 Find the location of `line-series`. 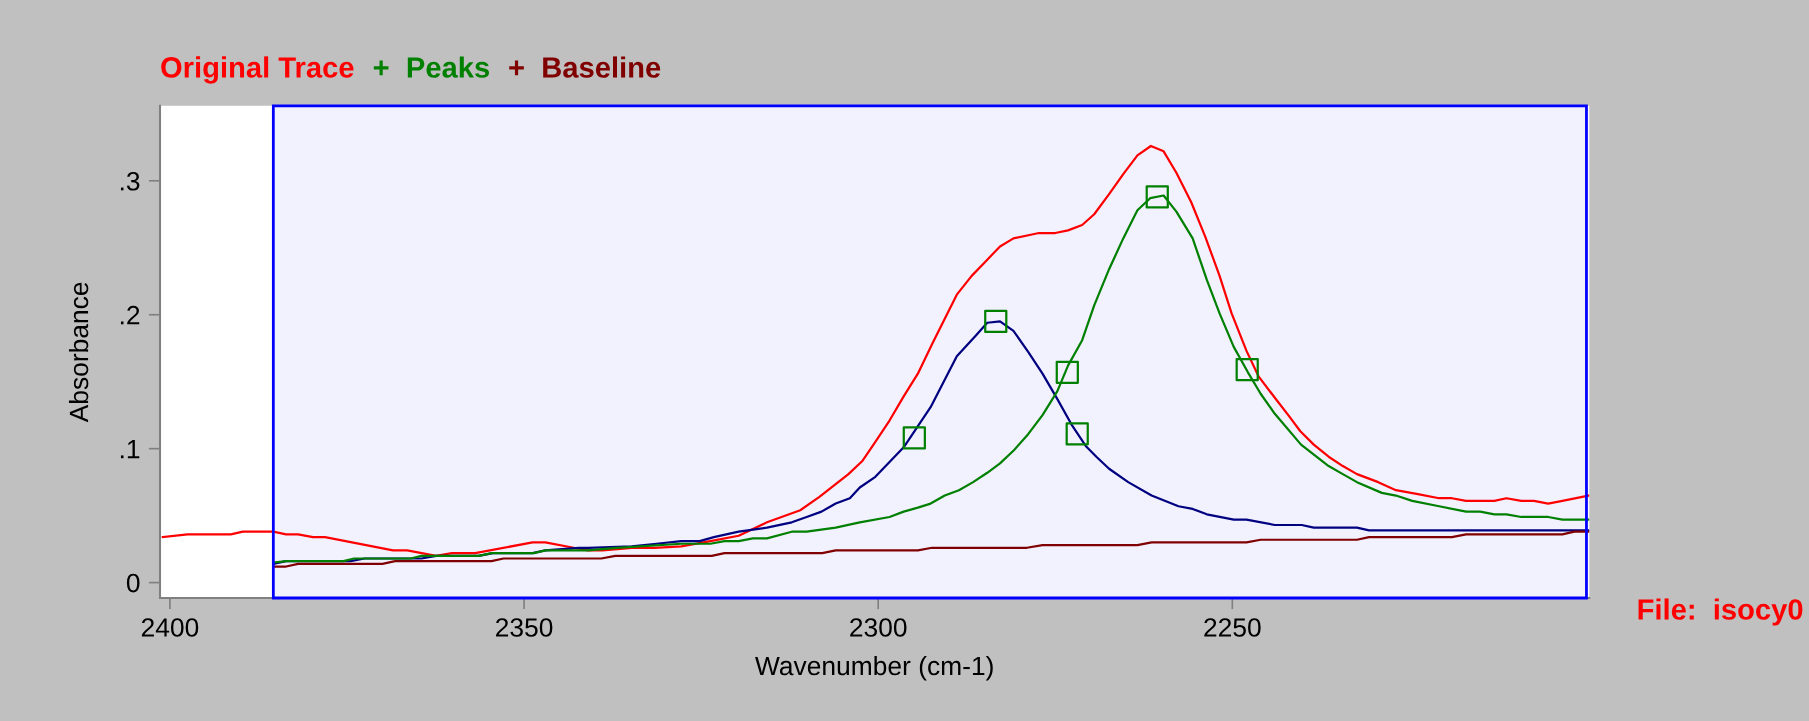

line-series is located at coordinates (931, 549).